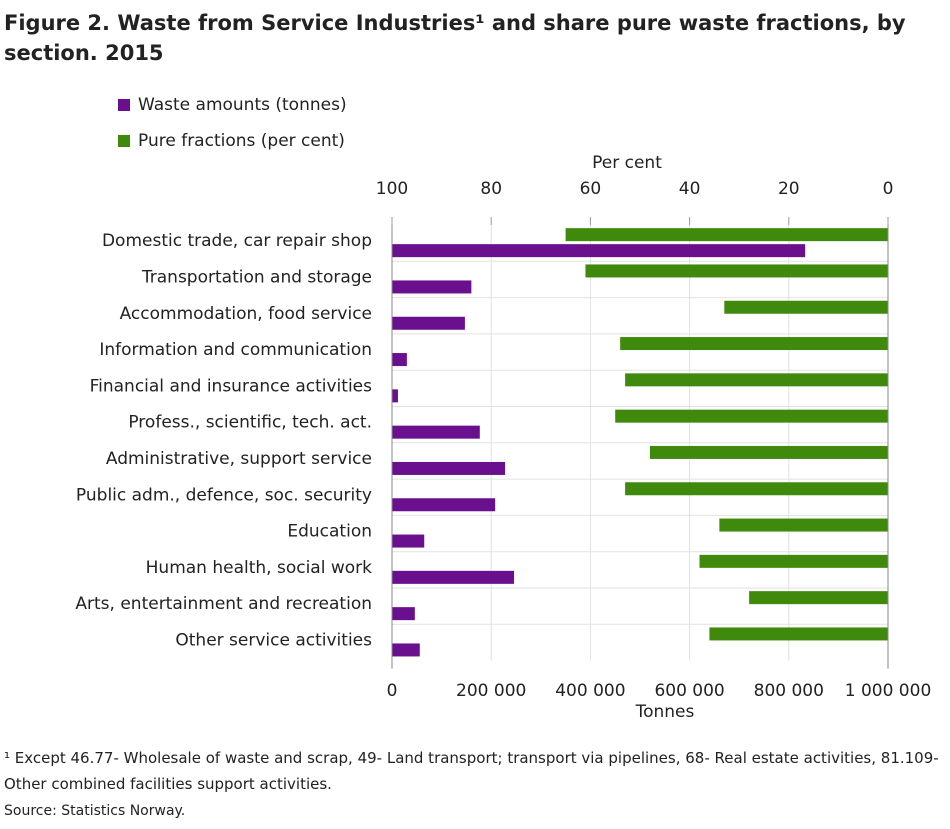  What do you see at coordinates (235, 350) in the screenshot?
I see `y-tick-label: Information and communication` at bounding box center [235, 350].